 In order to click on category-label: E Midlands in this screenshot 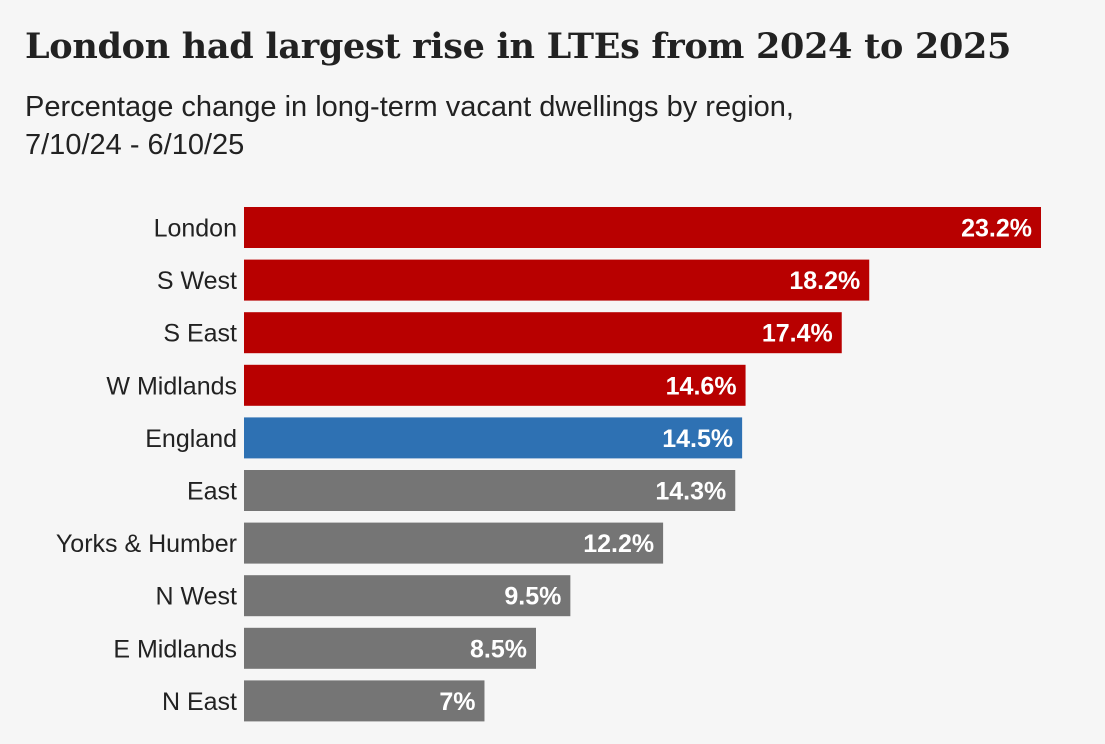, I will do `click(175, 649)`.